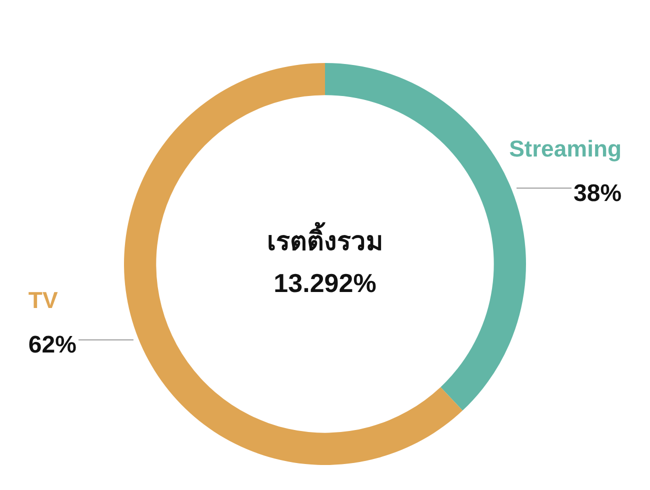  What do you see at coordinates (598, 193) in the screenshot?
I see `data-label: 38%` at bounding box center [598, 193].